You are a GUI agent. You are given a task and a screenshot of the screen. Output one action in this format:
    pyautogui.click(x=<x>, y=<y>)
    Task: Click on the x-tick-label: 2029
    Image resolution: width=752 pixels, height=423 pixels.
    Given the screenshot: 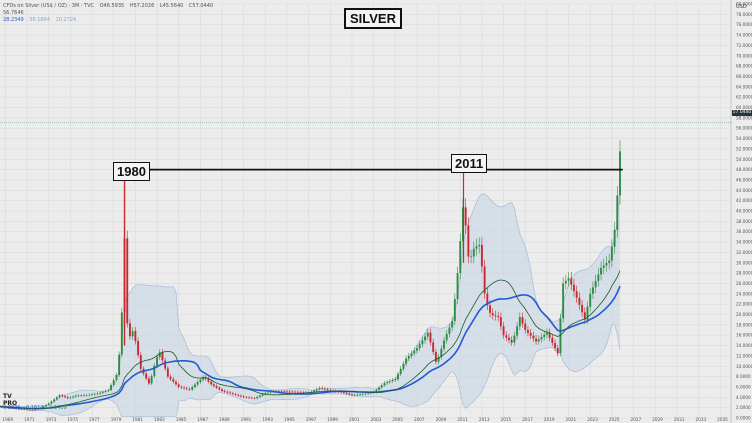 What is the action you would take?
    pyautogui.click(x=657, y=419)
    